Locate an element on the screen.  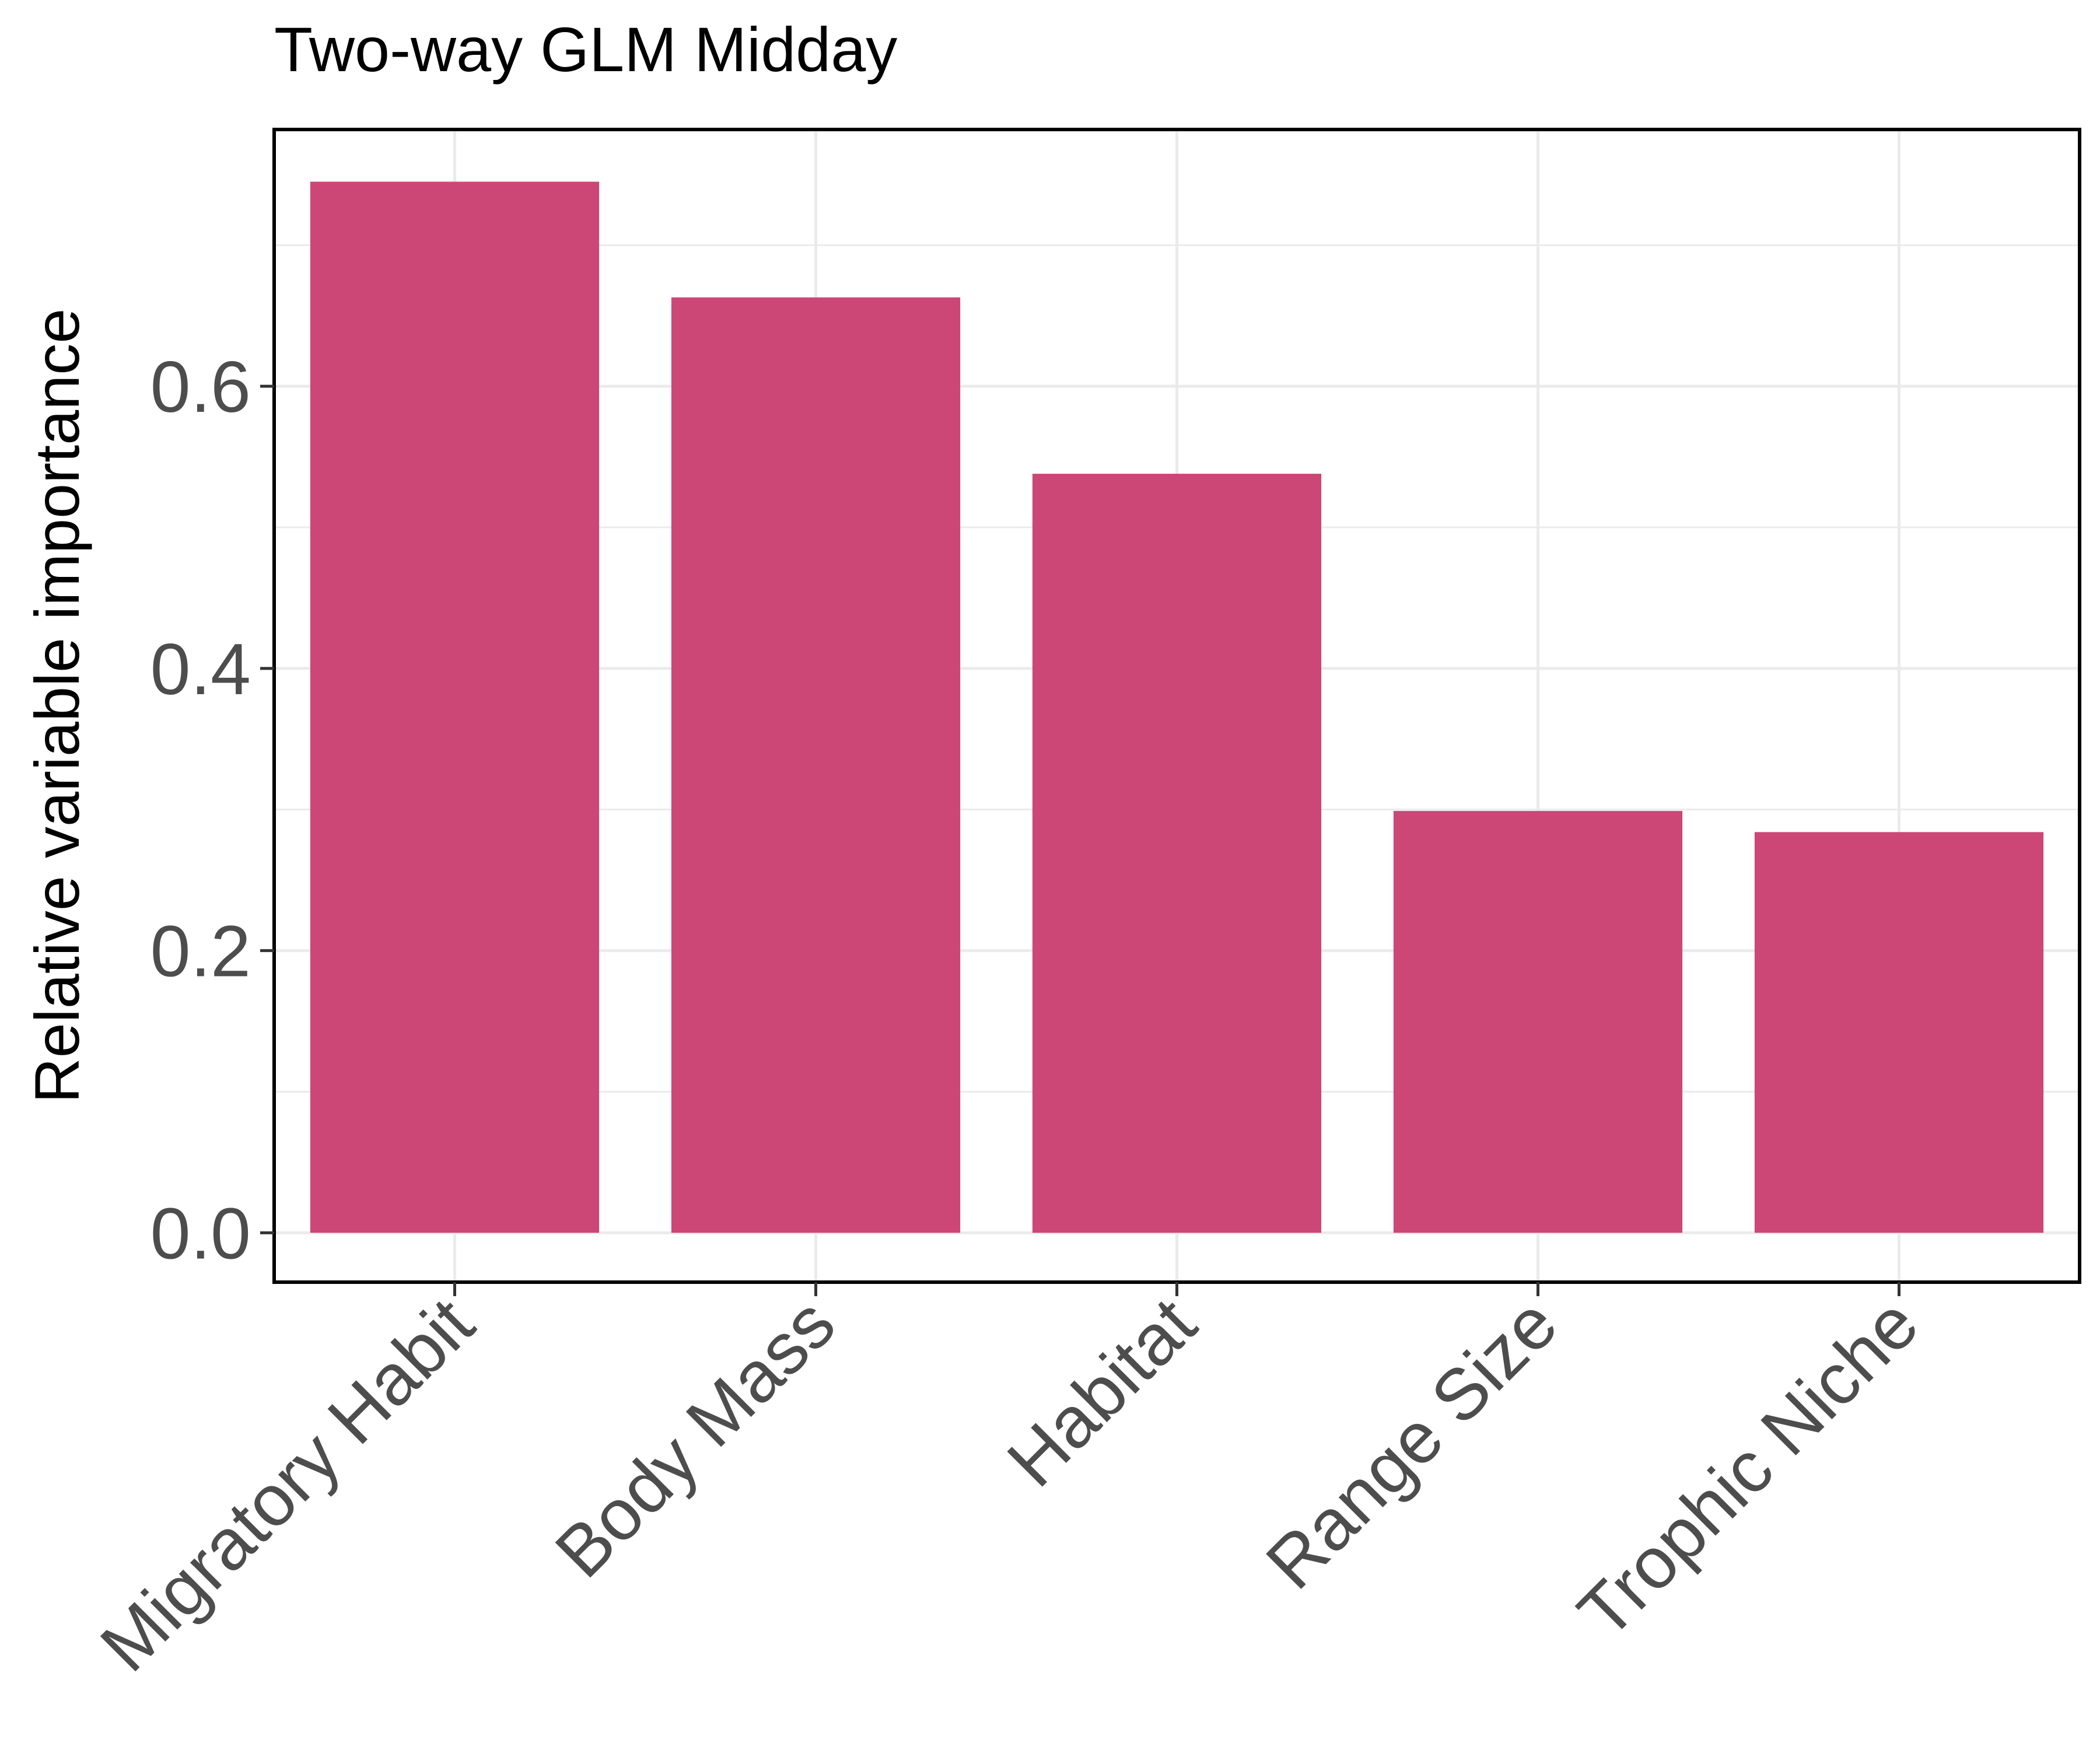
x-tick-label: Range Size is located at coordinates (1412, 1444).